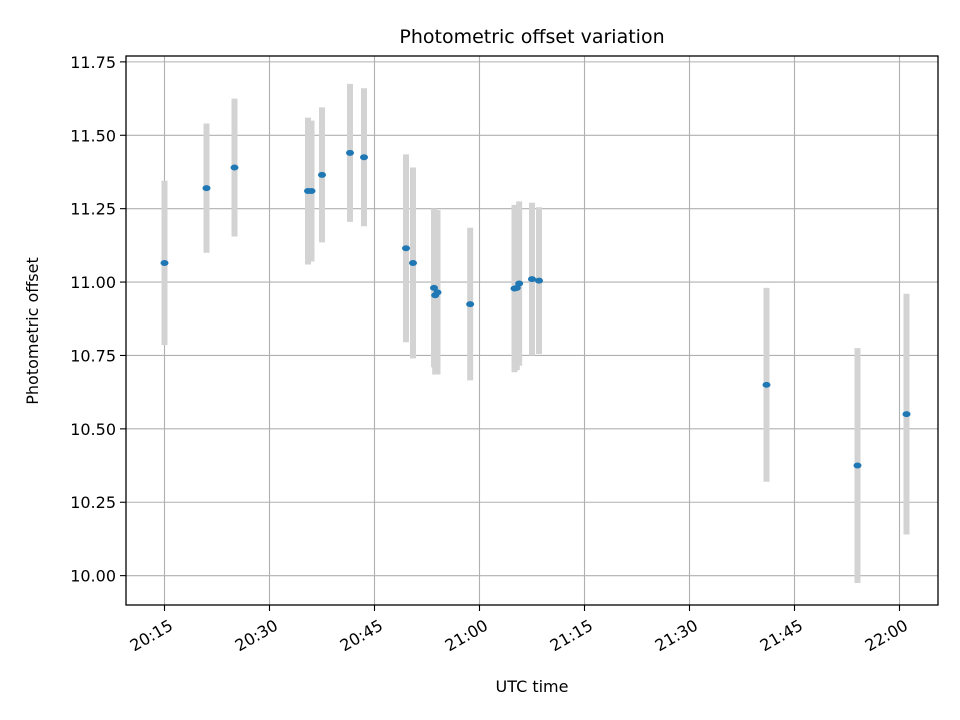 Image resolution: width=960 pixels, height=720 pixels. I want to click on x-tick-label: 21:30, so click(676, 636).